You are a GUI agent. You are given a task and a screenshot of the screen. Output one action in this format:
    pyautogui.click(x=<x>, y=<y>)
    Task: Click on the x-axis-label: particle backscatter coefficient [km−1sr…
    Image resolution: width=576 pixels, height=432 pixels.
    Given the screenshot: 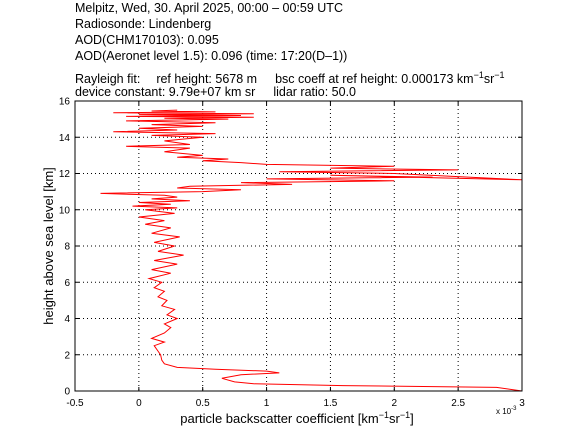 What is the action you would take?
    pyautogui.click(x=296, y=418)
    